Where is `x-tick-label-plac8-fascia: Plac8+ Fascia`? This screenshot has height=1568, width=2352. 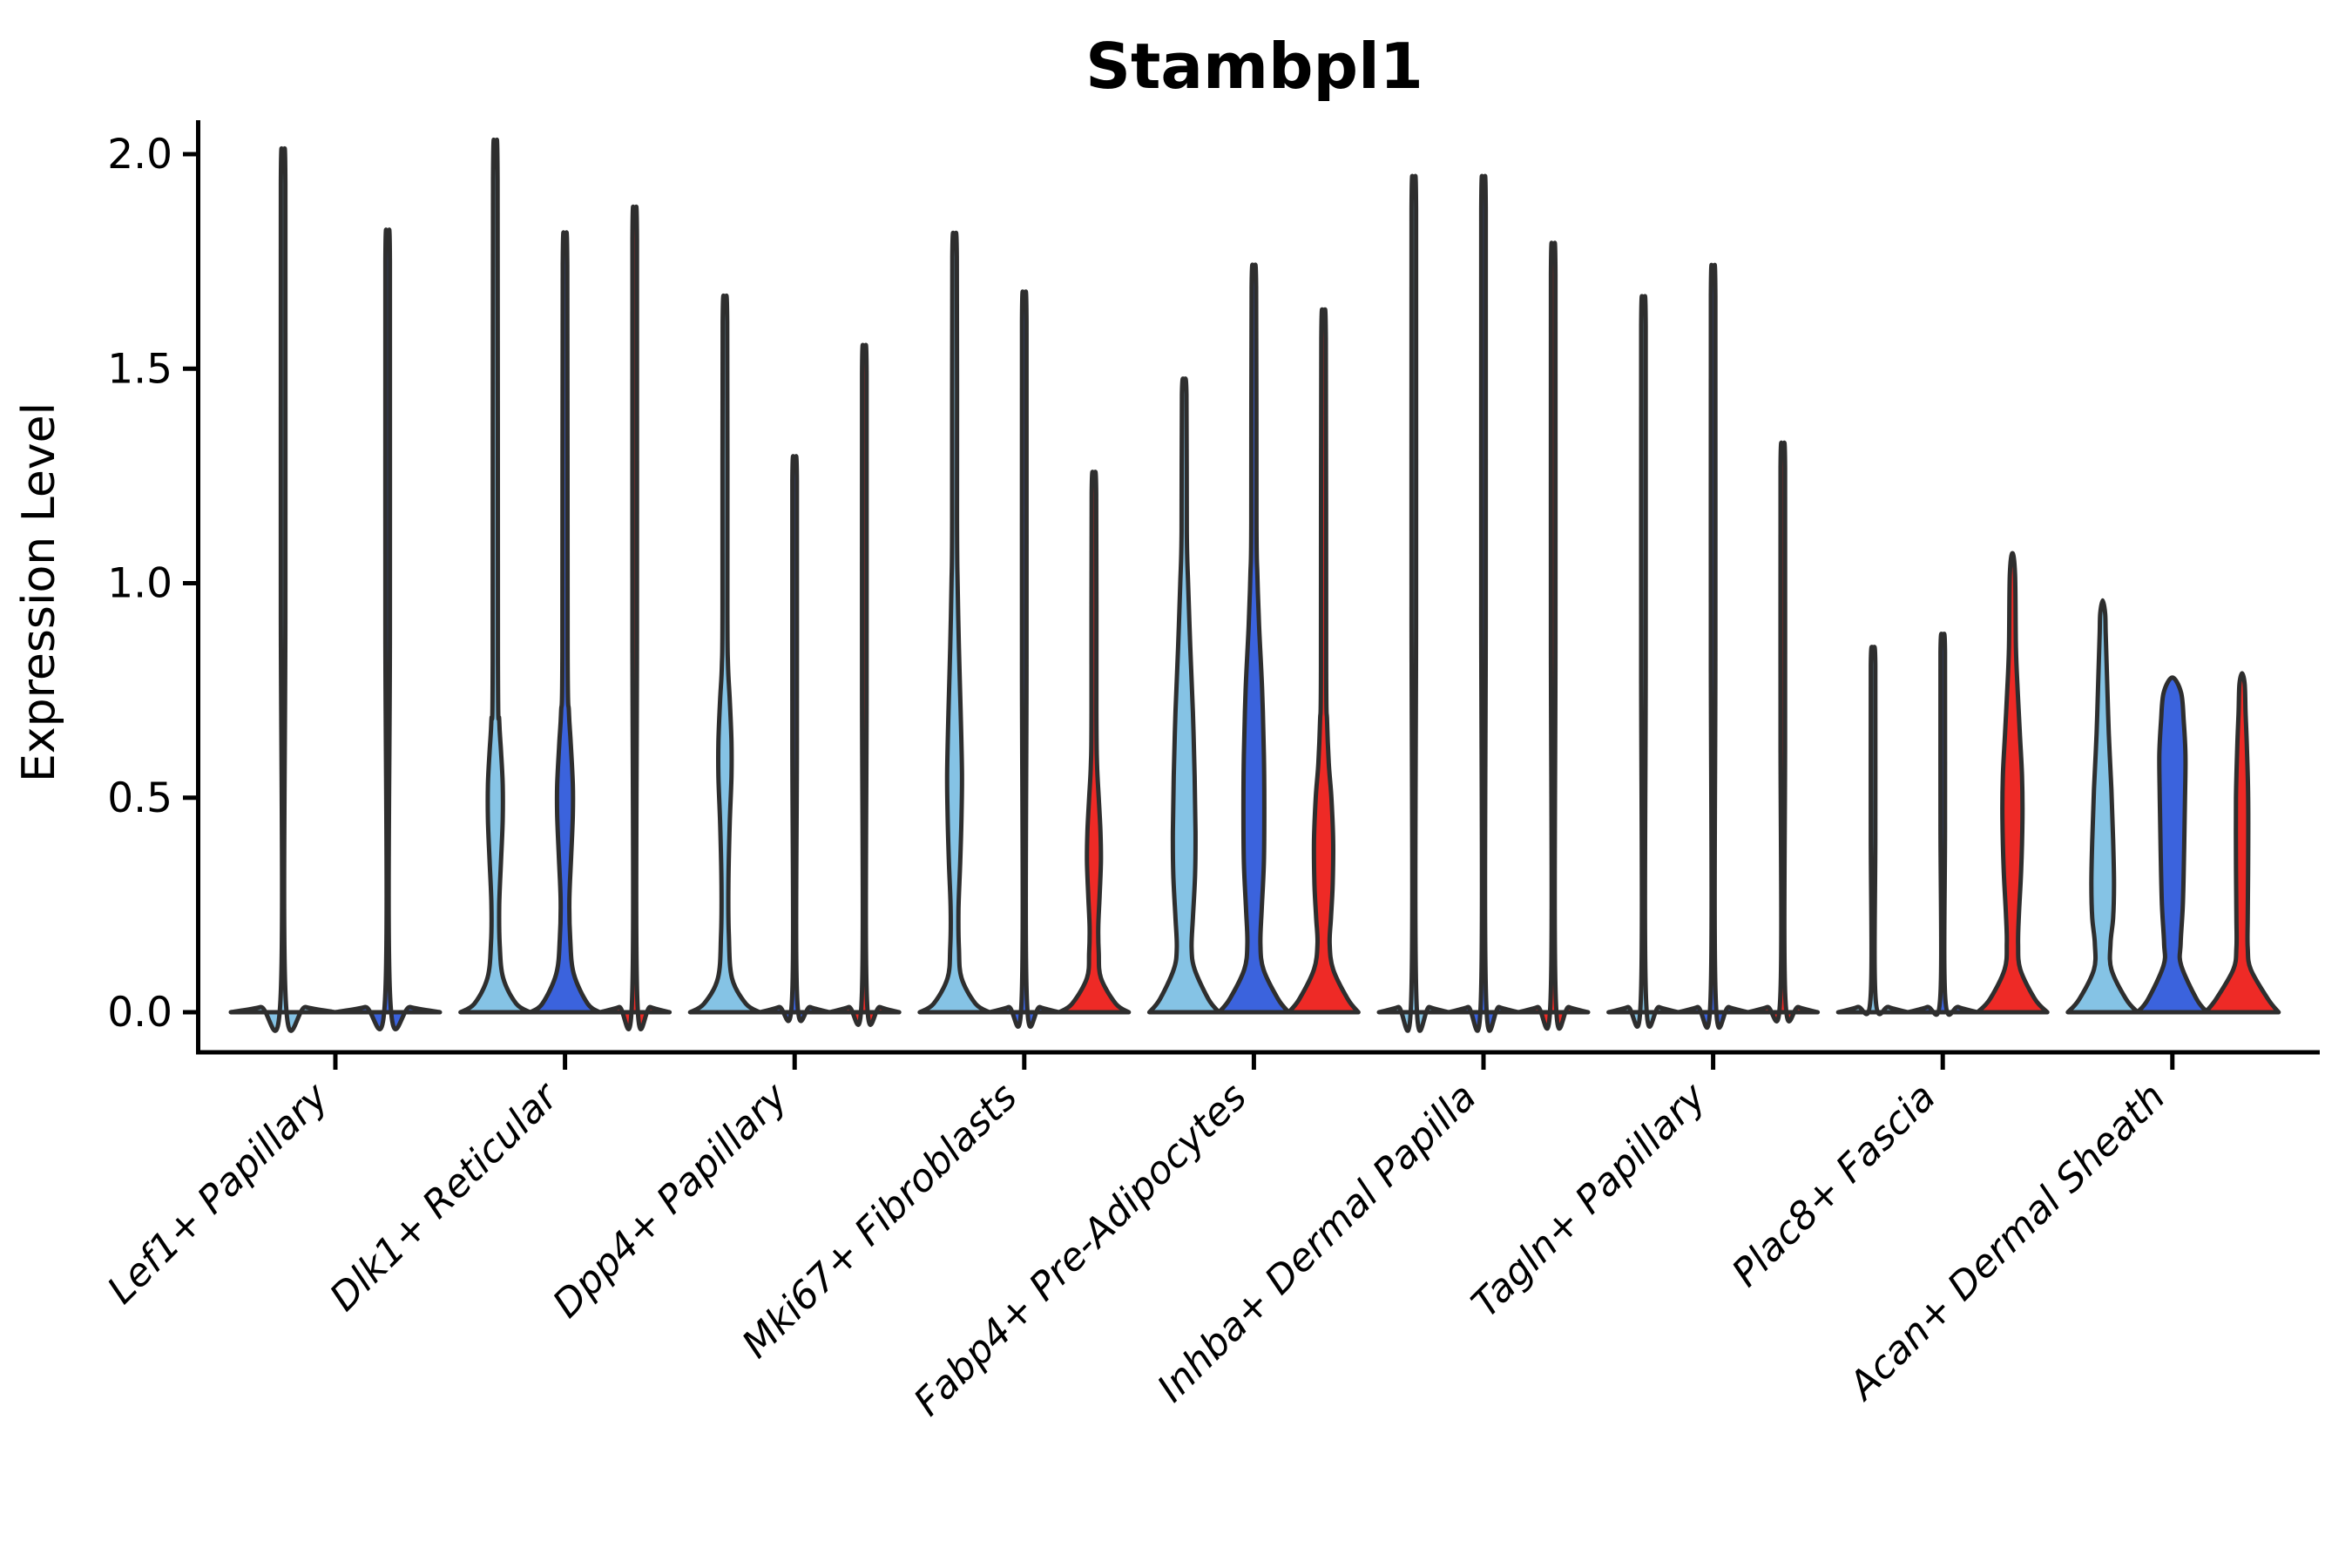 x-tick-label-plac8-fascia: Plac8+ Fascia is located at coordinates (1834, 1185).